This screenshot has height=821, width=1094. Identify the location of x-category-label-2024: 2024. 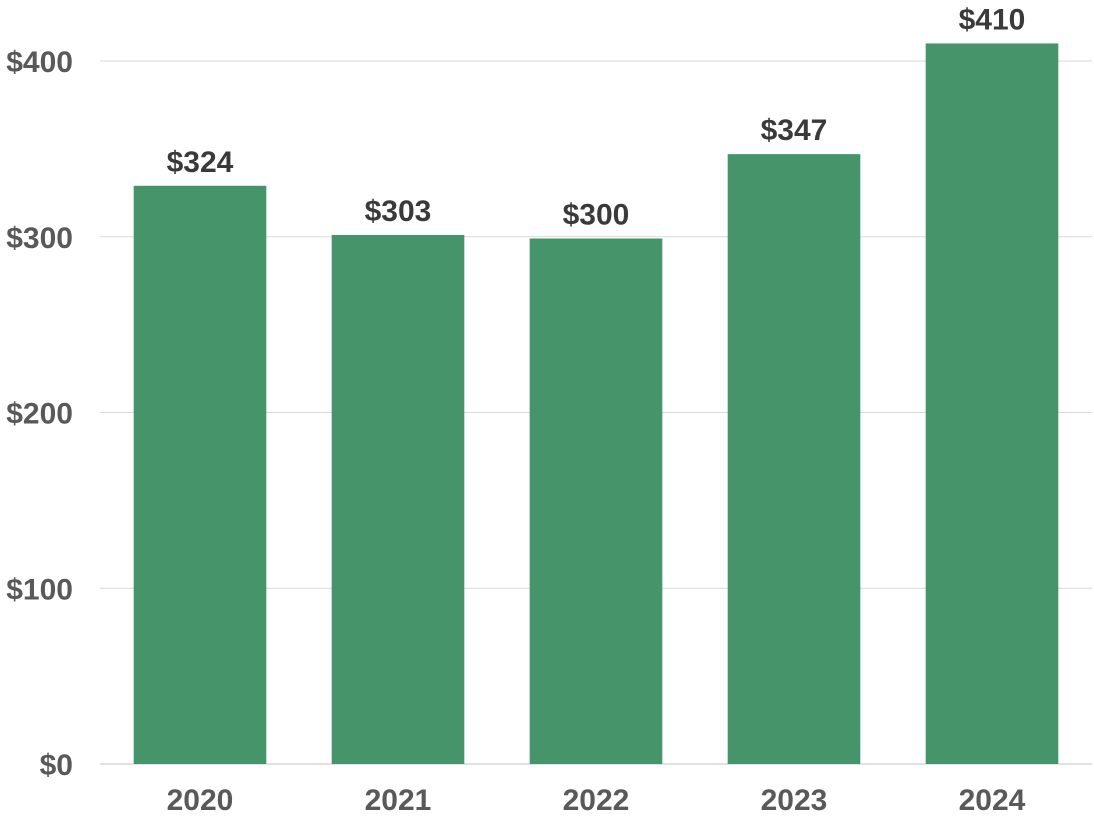
(992, 800).